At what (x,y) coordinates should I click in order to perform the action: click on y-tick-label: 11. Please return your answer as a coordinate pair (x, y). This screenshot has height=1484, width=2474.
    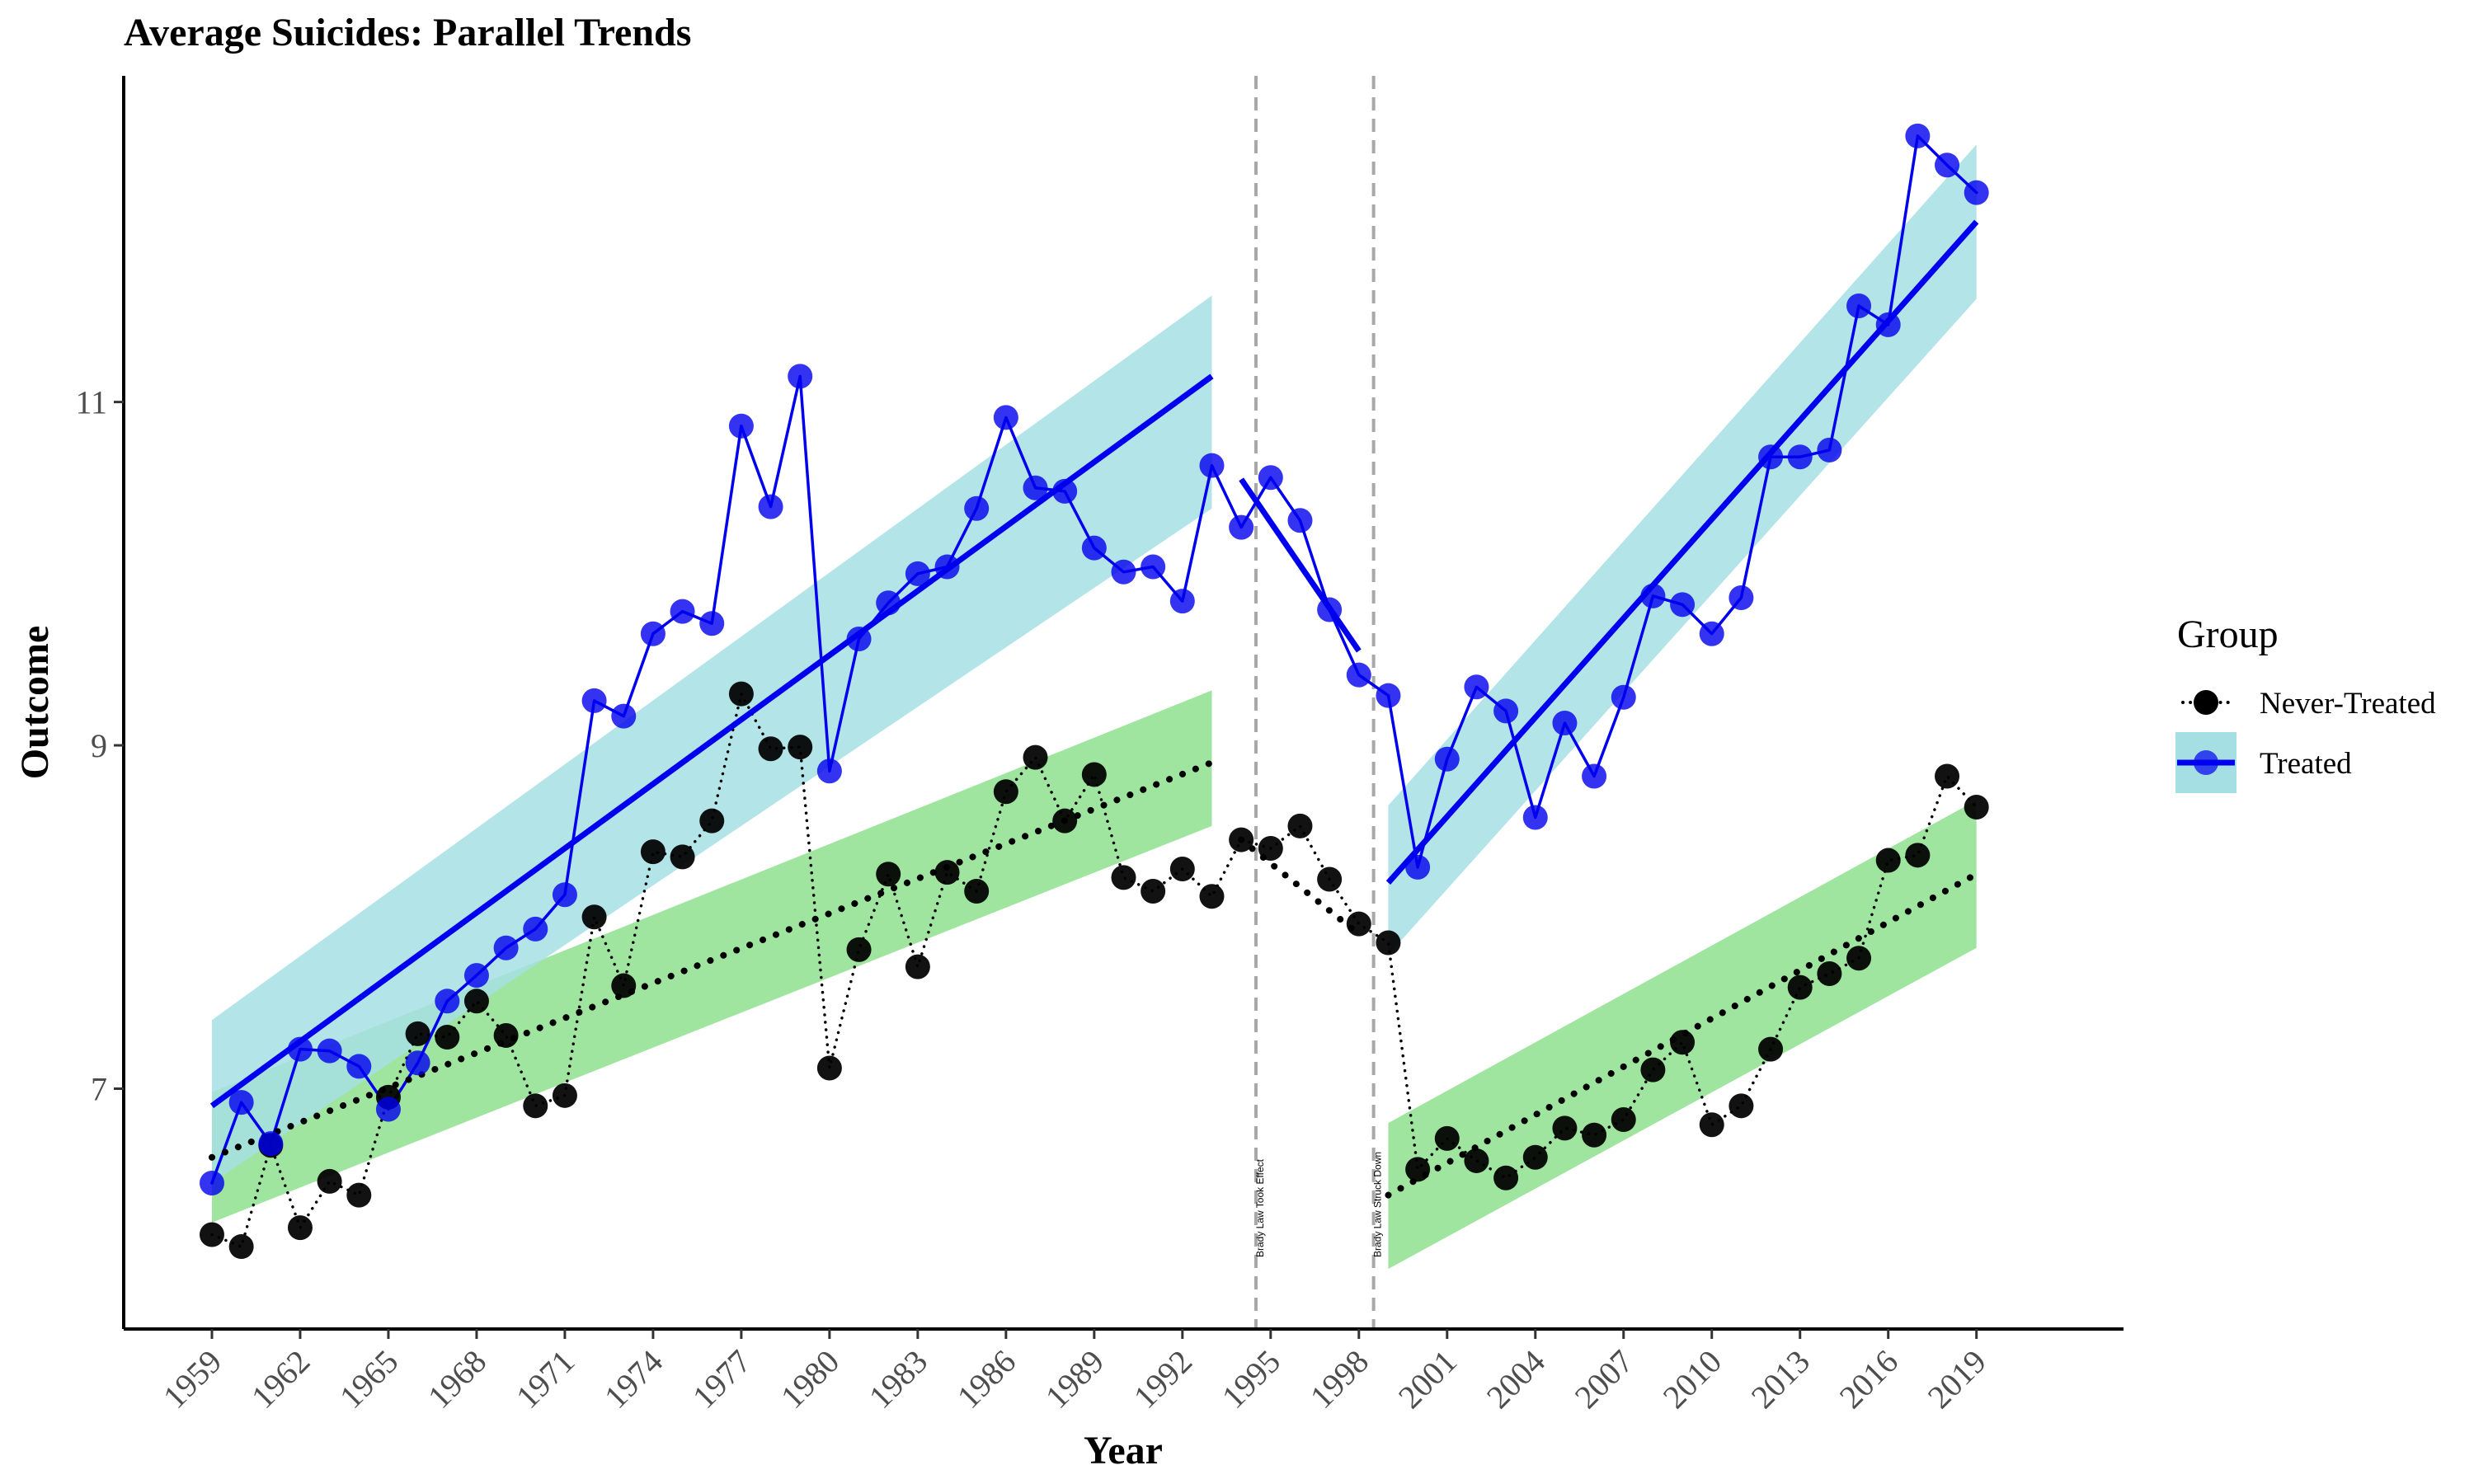
    Looking at the image, I should click on (91, 402).